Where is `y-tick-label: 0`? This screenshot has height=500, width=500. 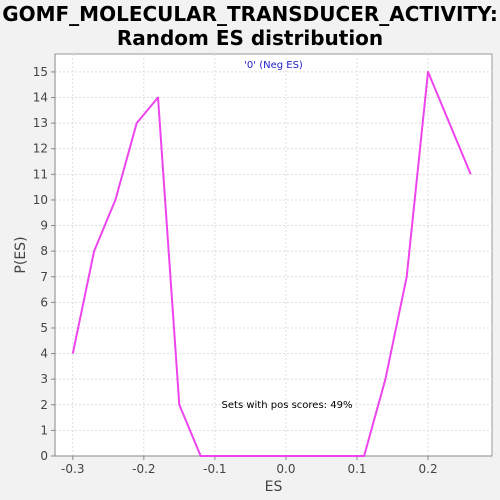
y-tick-label: 0 is located at coordinates (44, 456).